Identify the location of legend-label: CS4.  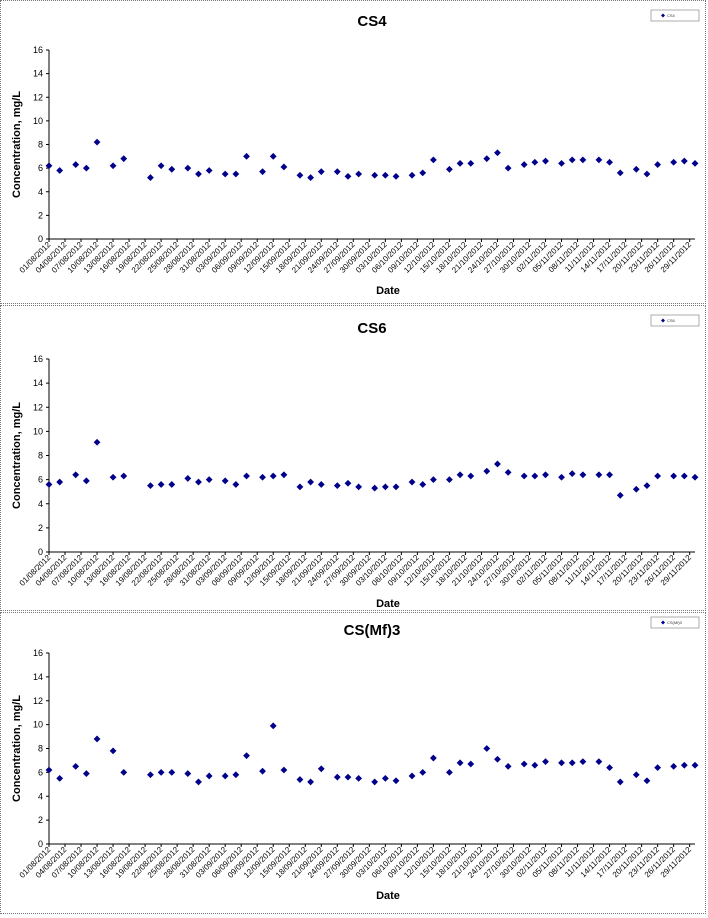
(671, 15).